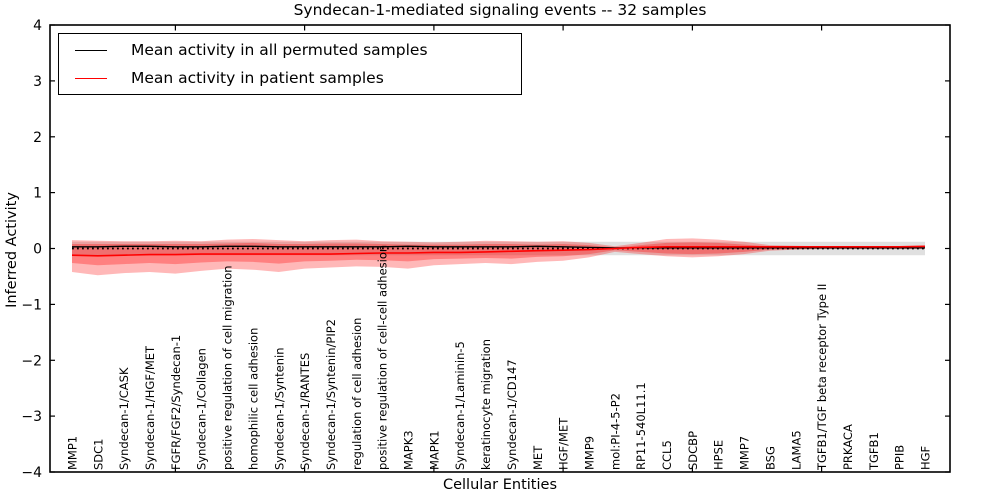  What do you see at coordinates (409, 450) in the screenshot?
I see `x-tick-label: MAPK3` at bounding box center [409, 450].